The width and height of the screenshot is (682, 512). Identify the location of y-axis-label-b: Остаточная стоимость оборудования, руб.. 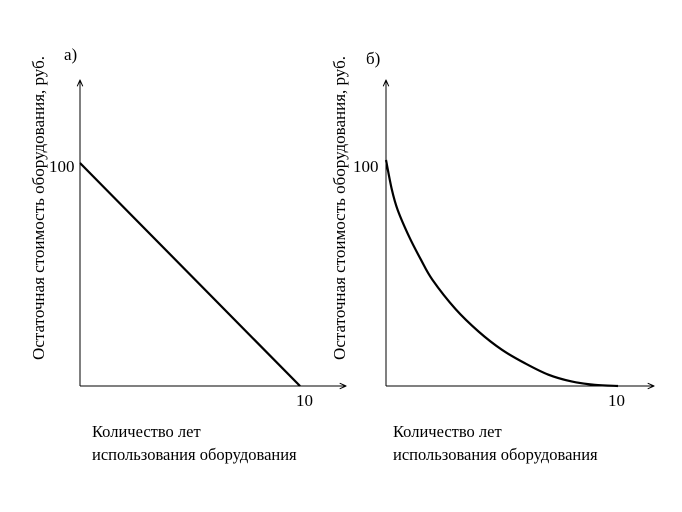
(339, 208).